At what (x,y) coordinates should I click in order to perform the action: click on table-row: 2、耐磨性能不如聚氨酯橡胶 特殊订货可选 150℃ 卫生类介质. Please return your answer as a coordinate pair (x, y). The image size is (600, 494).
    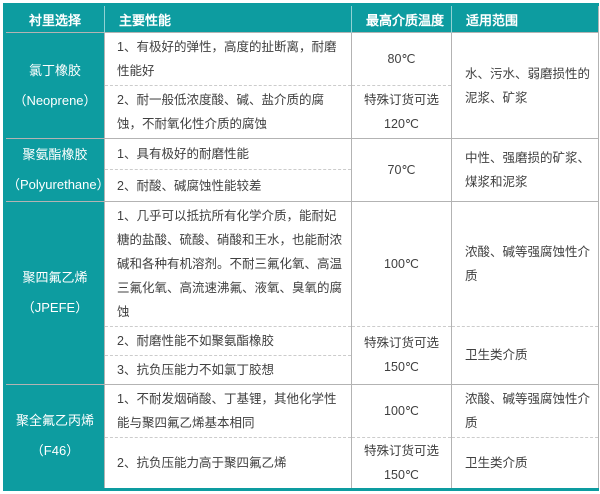
    Looking at the image, I should click on (302, 355).